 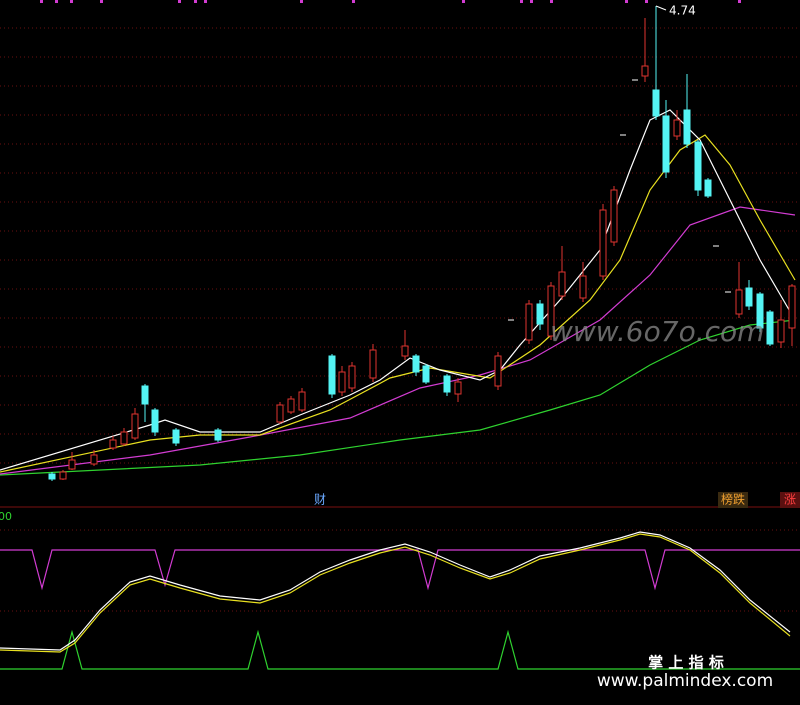 I want to click on brand-url: www.palmindex.com, so click(x=685, y=681).